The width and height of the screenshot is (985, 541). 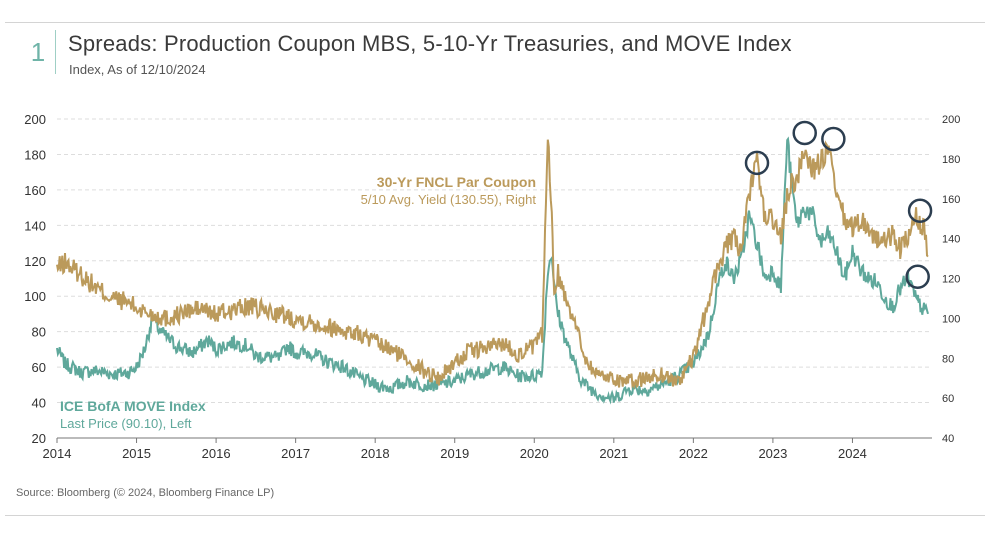 I want to click on y-left-tick-label: 40, so click(x=39, y=403).